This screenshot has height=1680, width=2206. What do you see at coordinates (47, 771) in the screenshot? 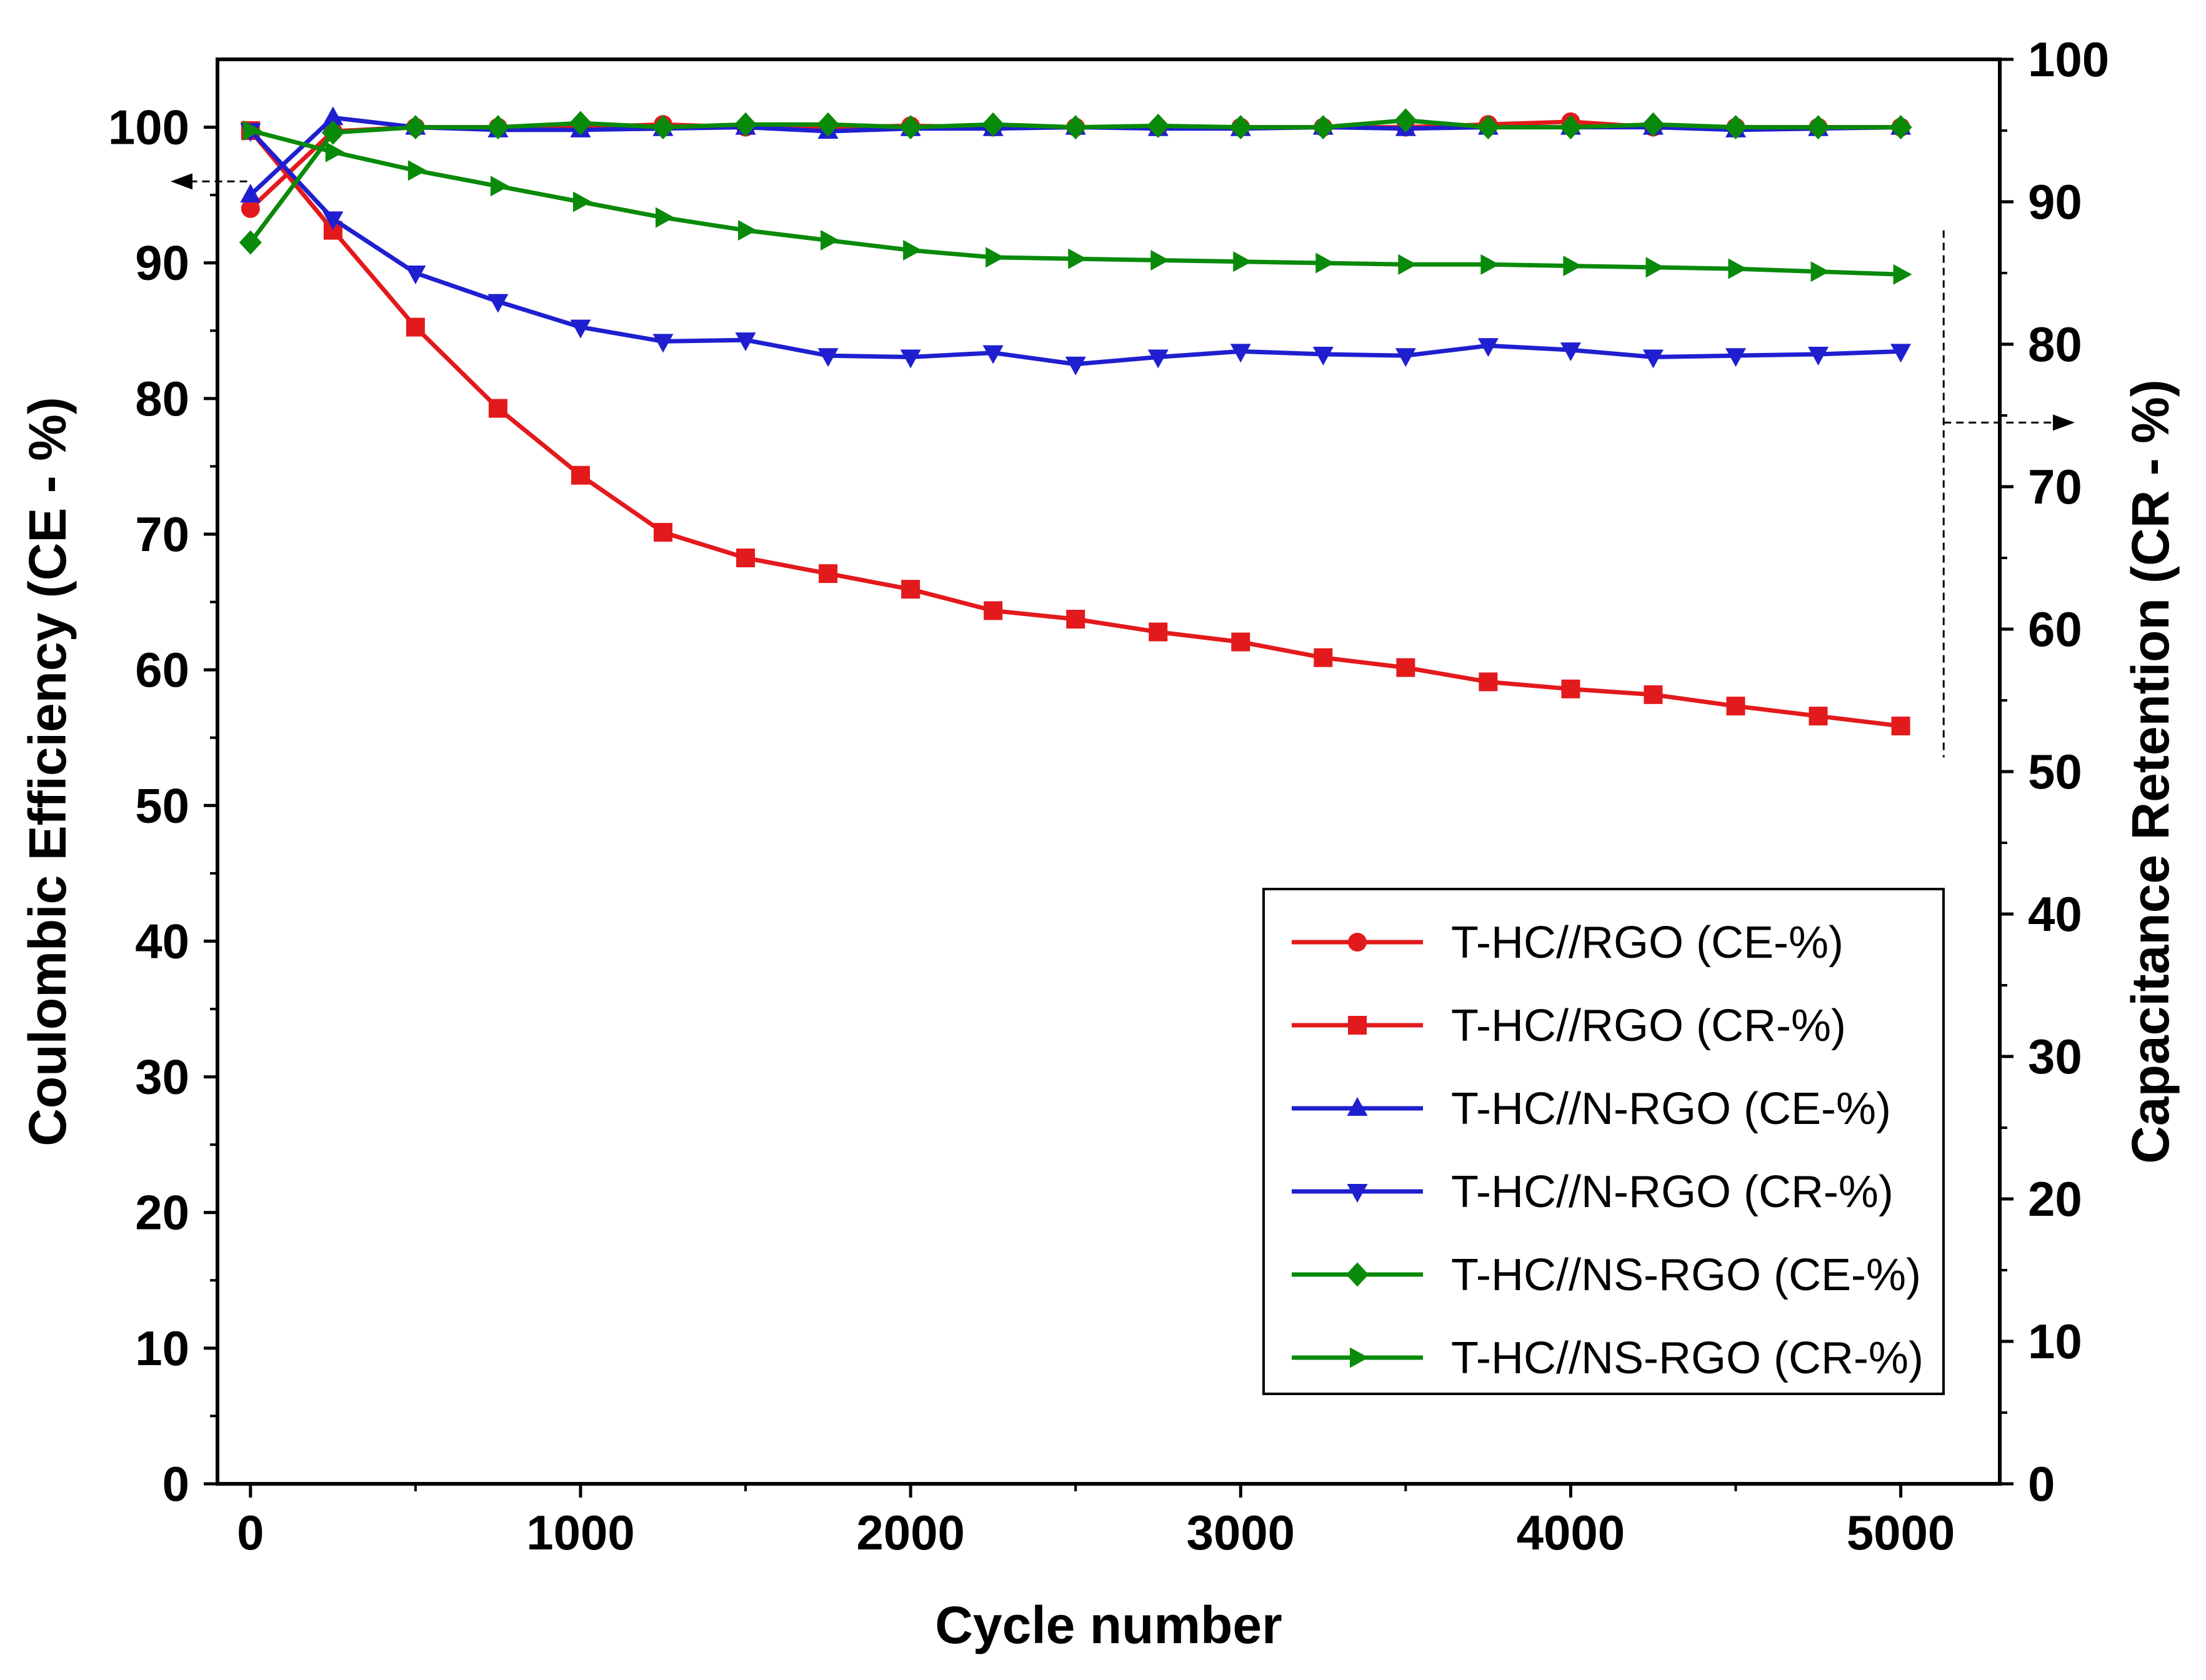
I see `y-axis-left-title: Coulombic Efficiency (CE - %)` at bounding box center [47, 771].